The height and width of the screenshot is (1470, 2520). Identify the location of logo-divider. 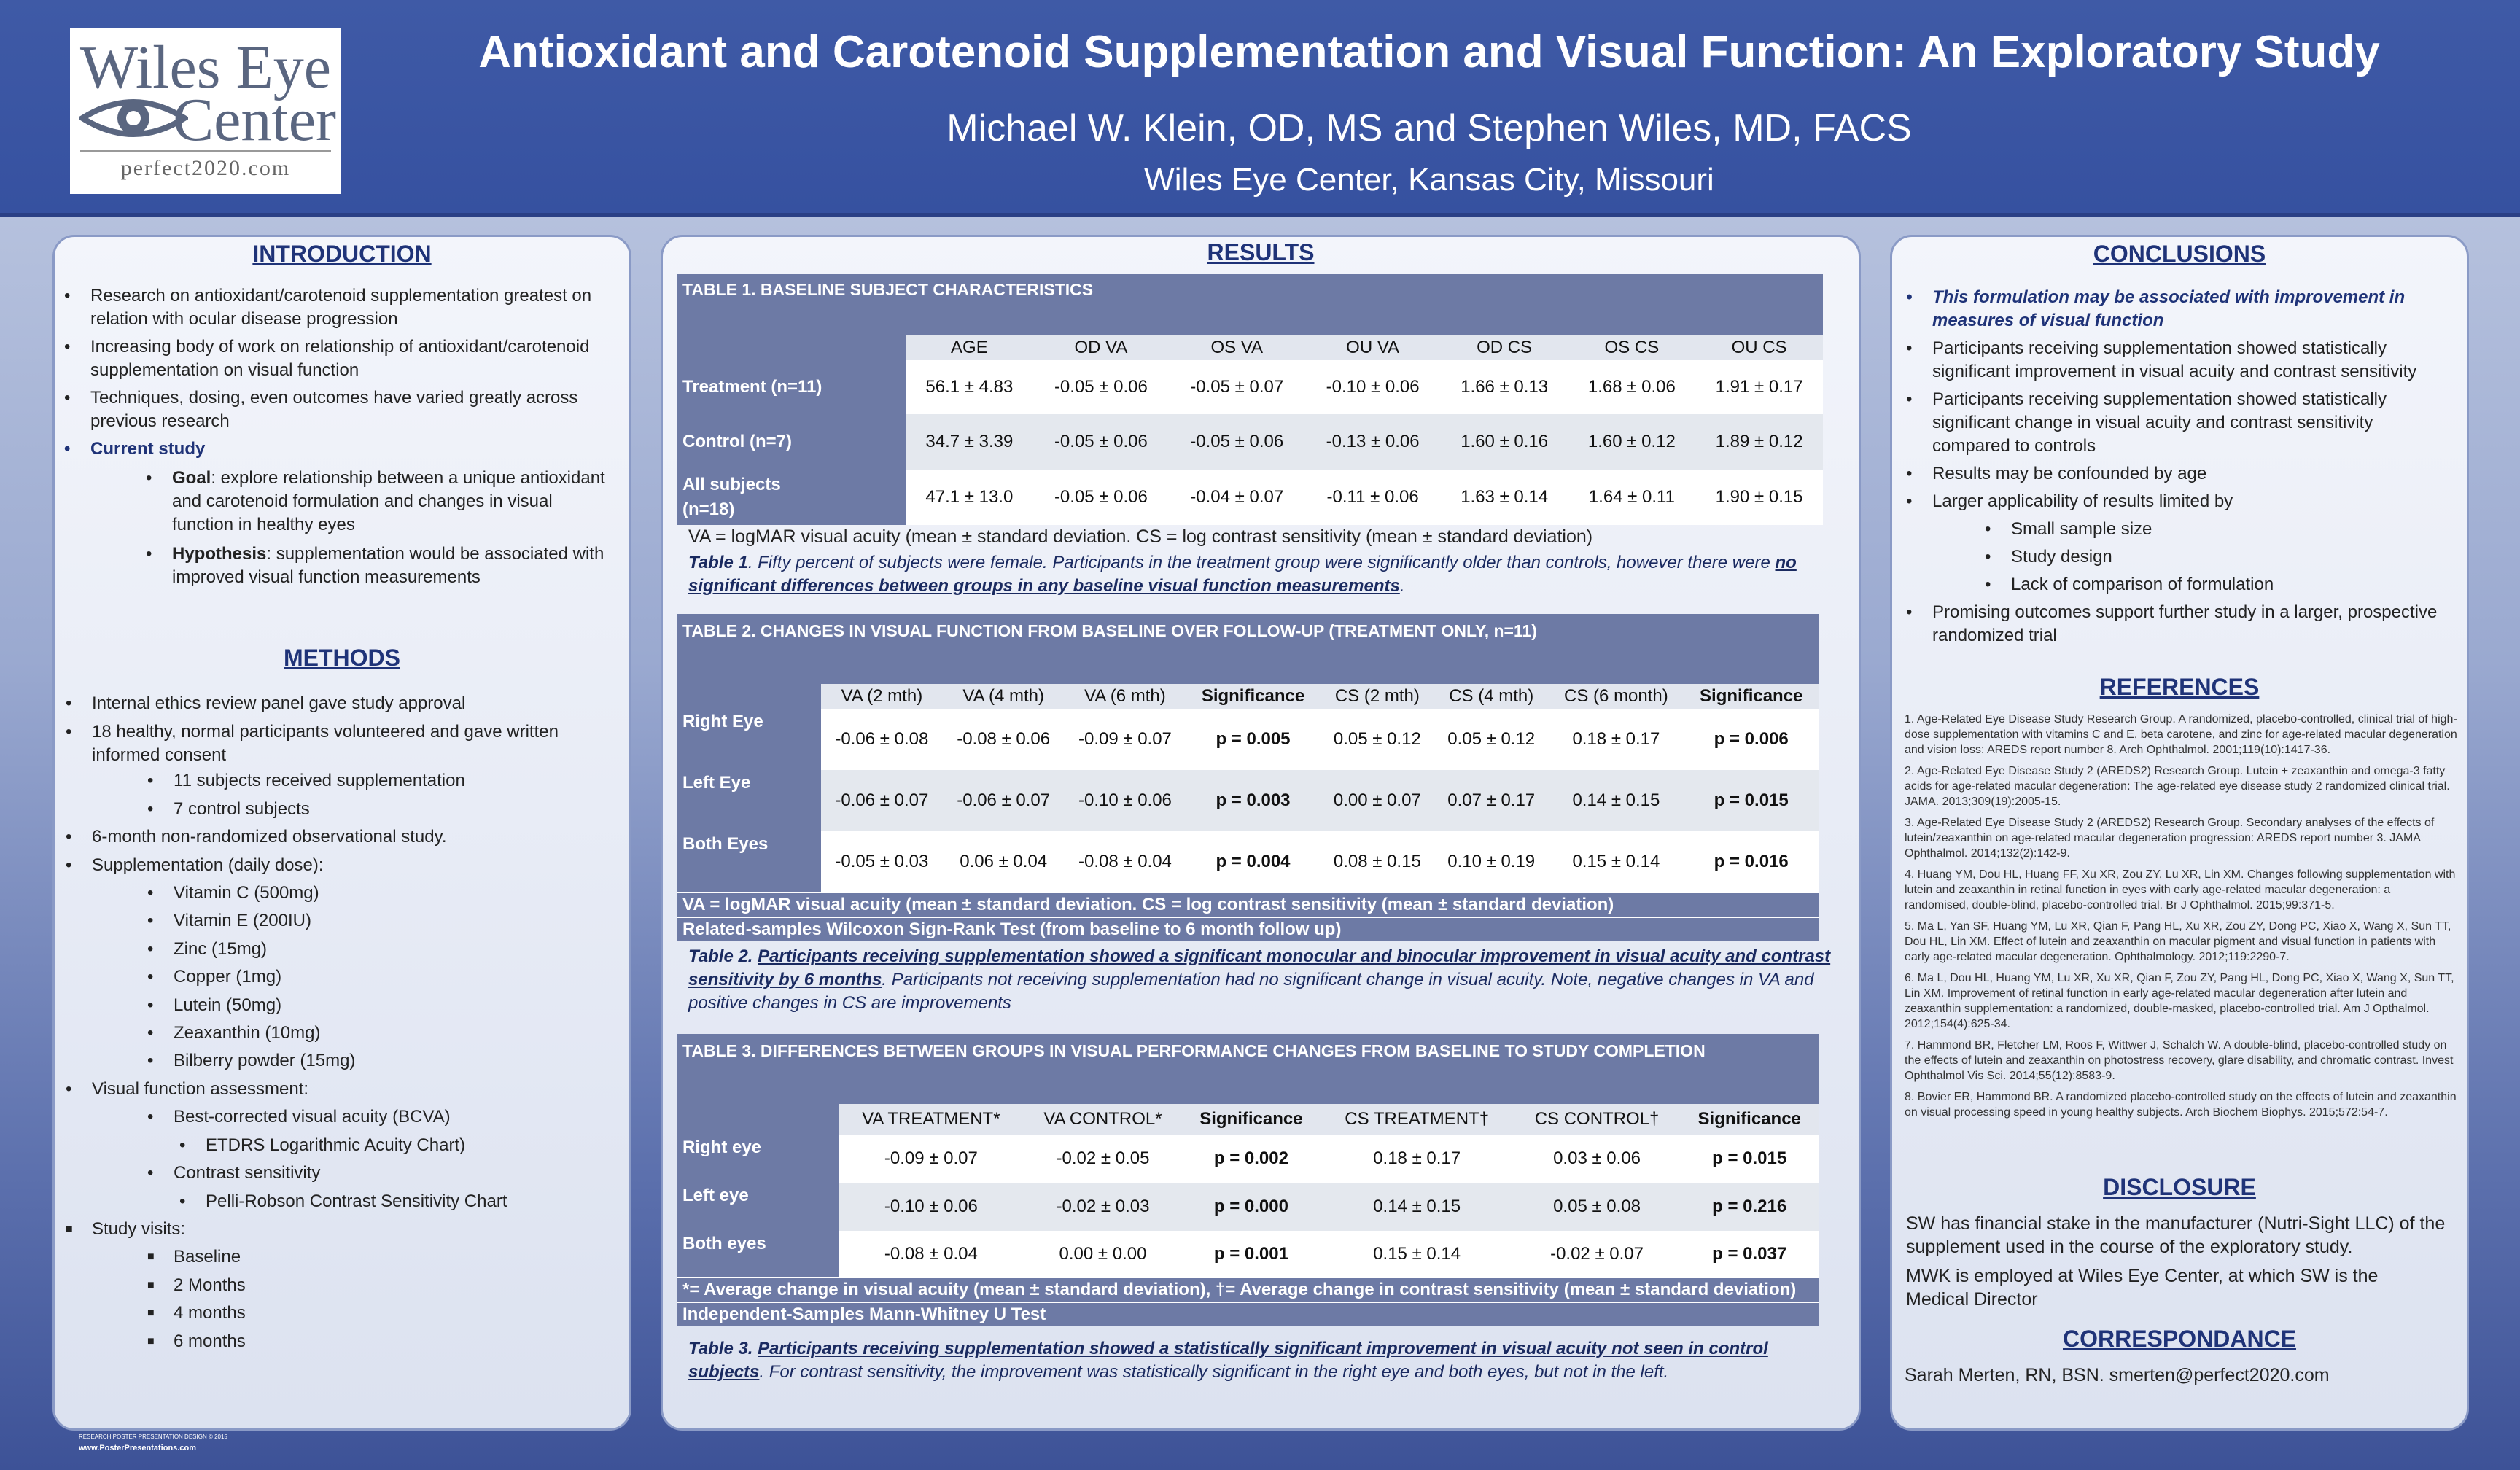
(205, 151).